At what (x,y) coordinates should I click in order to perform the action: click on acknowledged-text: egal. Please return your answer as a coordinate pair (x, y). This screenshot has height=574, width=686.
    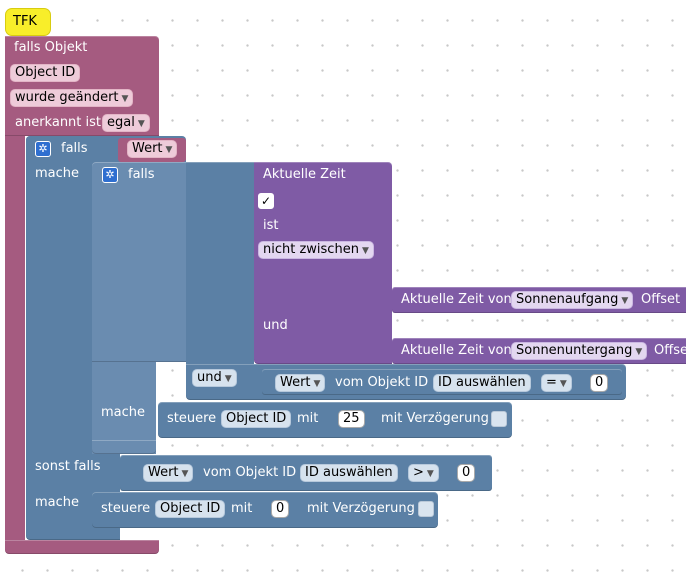
    Looking at the image, I should click on (121, 122).